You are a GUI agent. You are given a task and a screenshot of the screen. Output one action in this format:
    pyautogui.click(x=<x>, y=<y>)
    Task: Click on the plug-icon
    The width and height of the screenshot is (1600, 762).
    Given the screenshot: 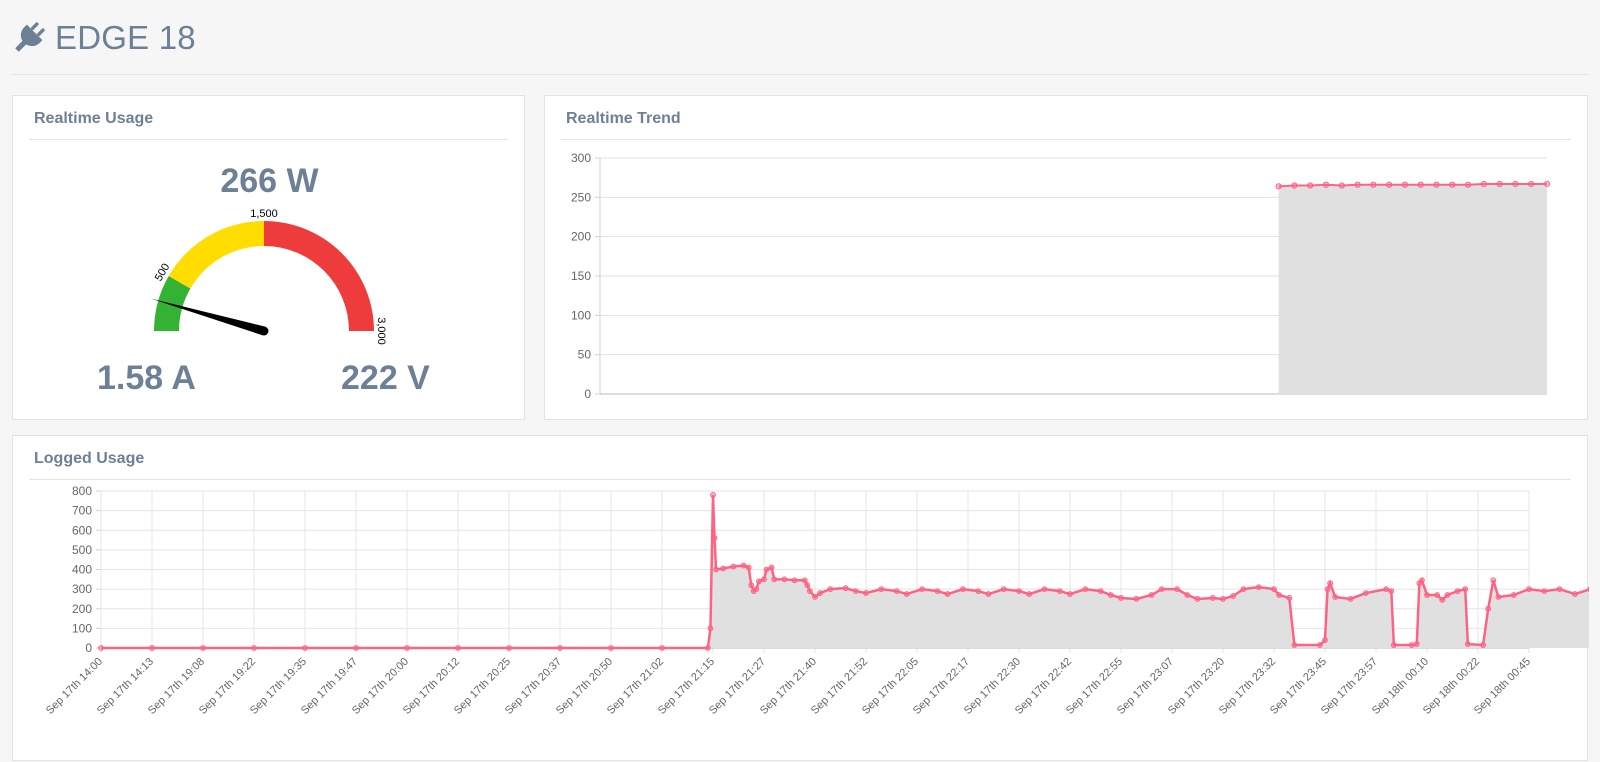 What is the action you would take?
    pyautogui.click(x=30, y=37)
    